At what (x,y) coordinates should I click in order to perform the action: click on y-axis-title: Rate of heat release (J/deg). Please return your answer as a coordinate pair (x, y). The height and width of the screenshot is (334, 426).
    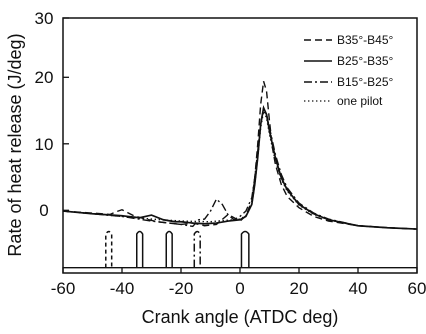
    Looking at the image, I should click on (15, 144).